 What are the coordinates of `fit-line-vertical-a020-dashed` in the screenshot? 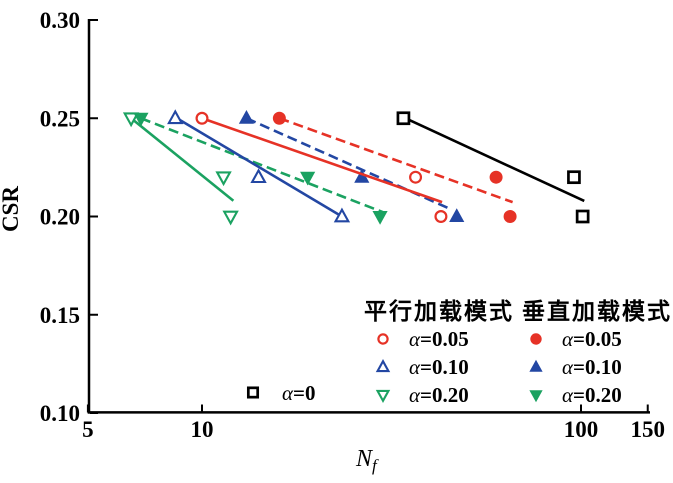 It's located at (262, 165).